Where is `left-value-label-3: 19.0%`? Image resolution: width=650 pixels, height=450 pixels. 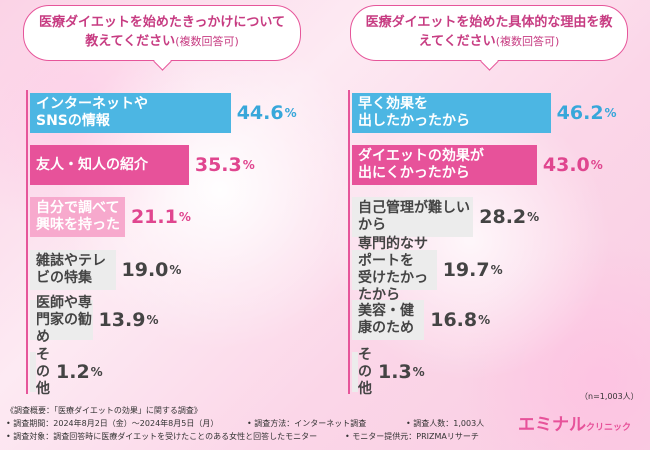 left-value-label-3: 19.0% is located at coordinates (152, 270).